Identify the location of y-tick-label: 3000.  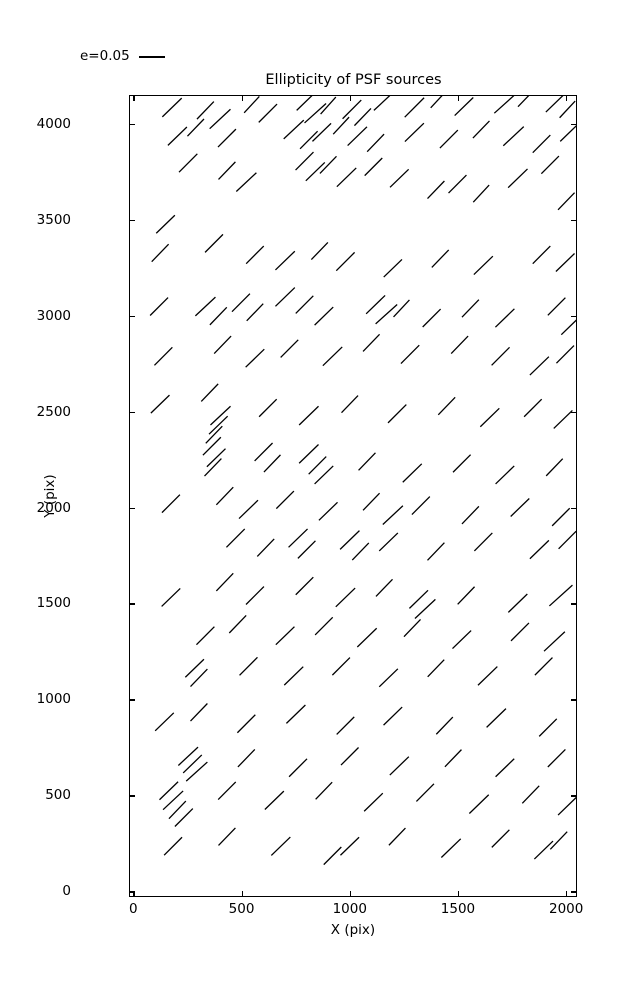
(53, 315).